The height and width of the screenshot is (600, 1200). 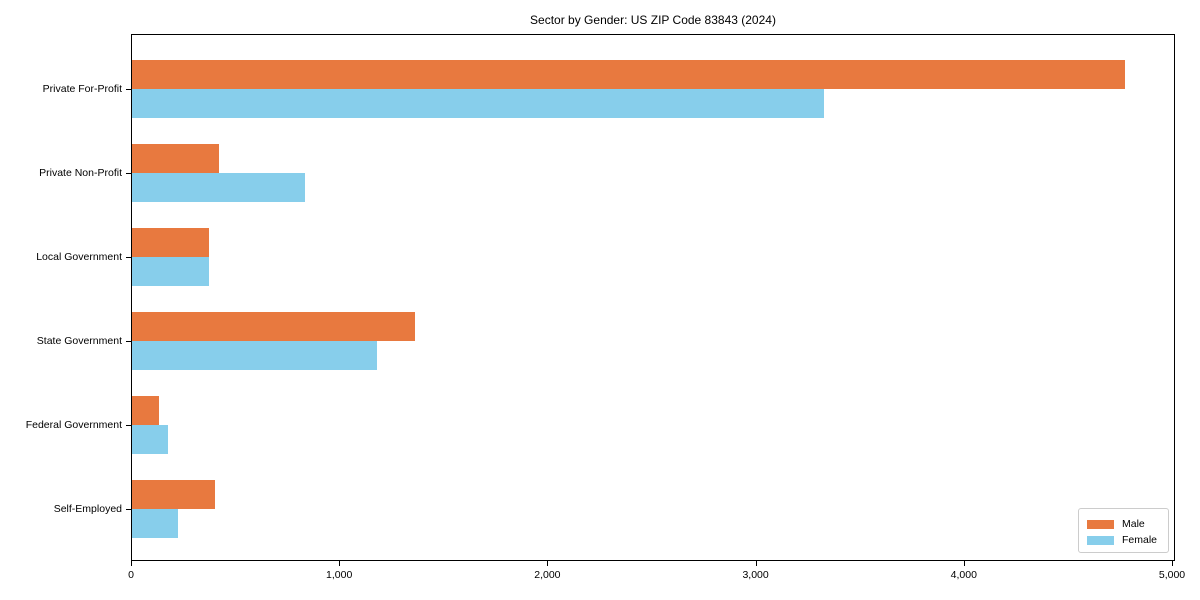 What do you see at coordinates (173, 494) in the screenshot?
I see `male-bar-self-employed` at bounding box center [173, 494].